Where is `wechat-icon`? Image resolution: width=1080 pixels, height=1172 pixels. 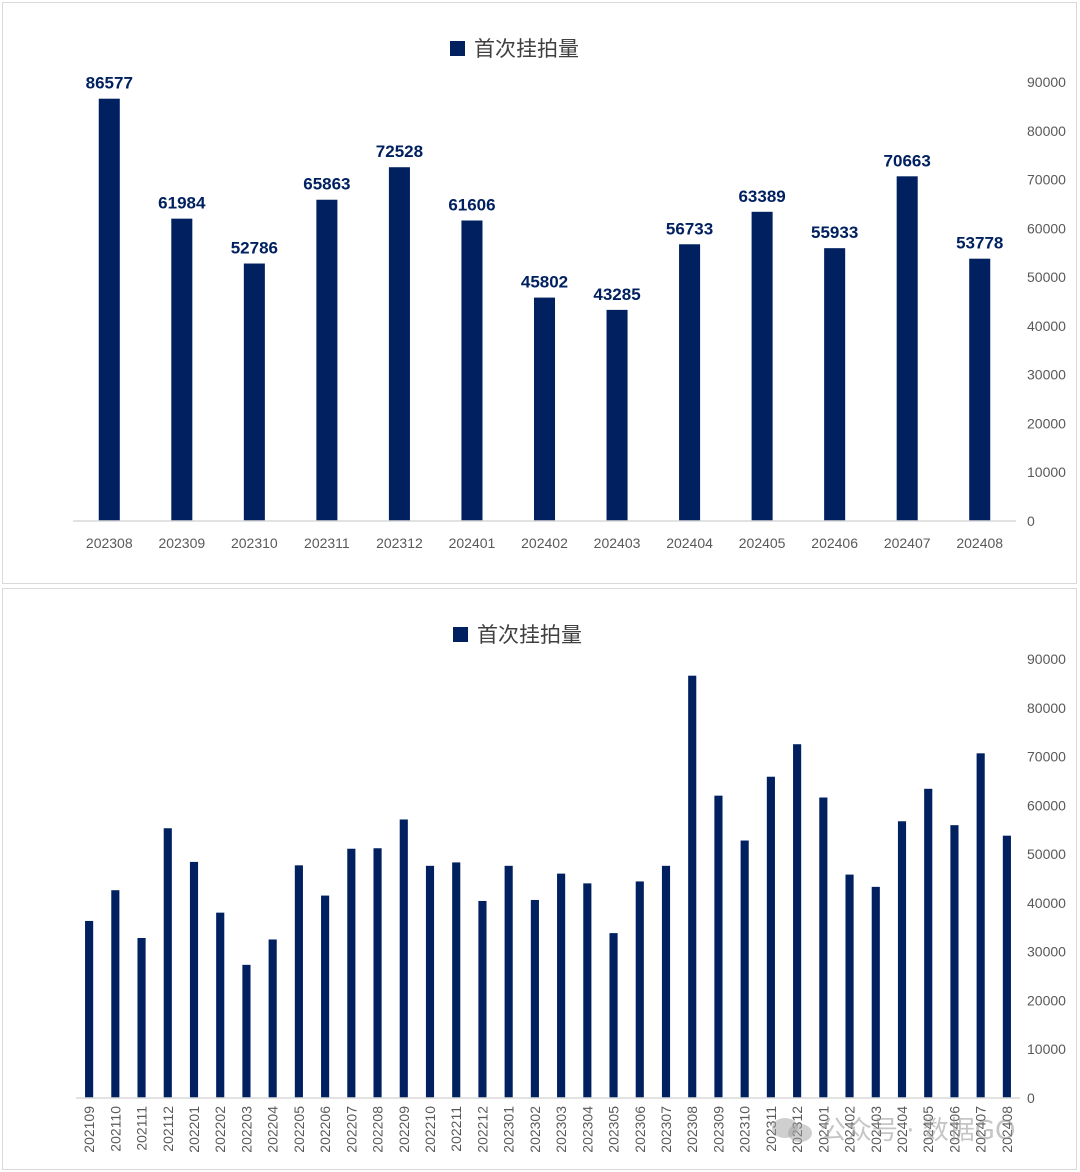
wechat-icon is located at coordinates (792, 1129).